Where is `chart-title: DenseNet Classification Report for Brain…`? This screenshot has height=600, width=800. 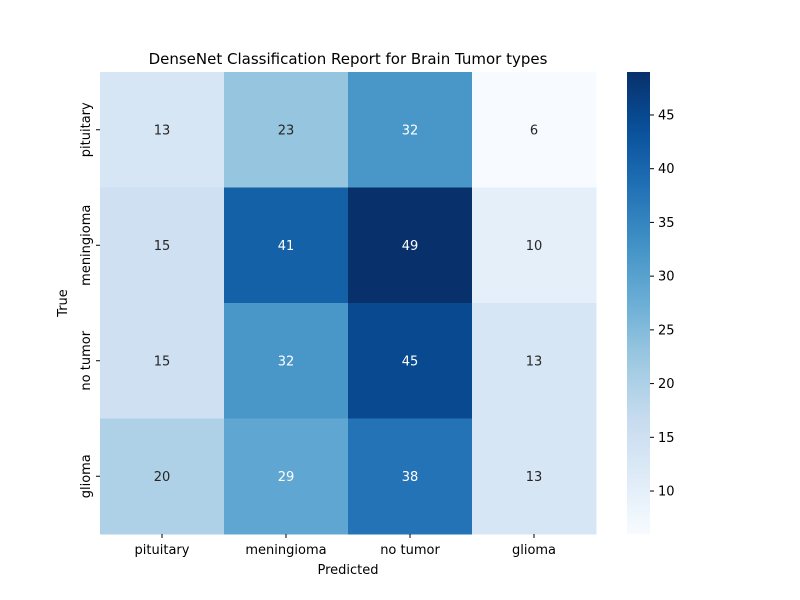 chart-title: DenseNet Classification Report for Brain… is located at coordinates (348, 59).